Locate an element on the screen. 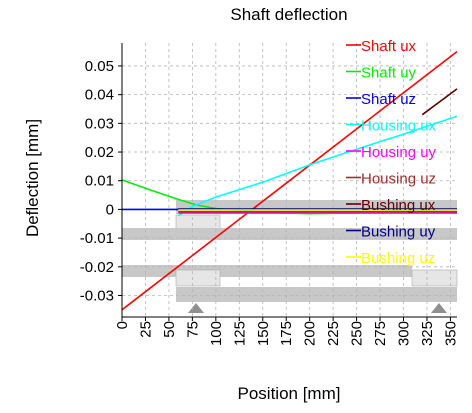 This screenshot has height=413, width=472. legend-label: Shaft uz is located at coordinates (388, 99).